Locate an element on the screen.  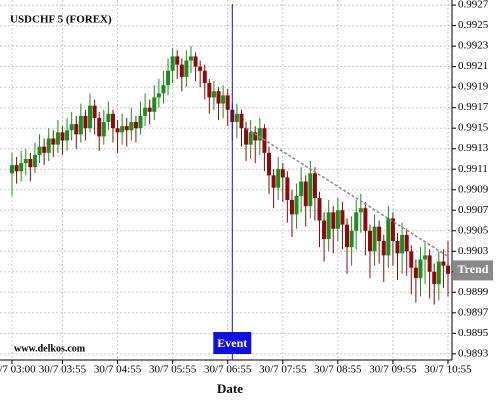
y-tick-label: 0.9915 is located at coordinates (473, 128).